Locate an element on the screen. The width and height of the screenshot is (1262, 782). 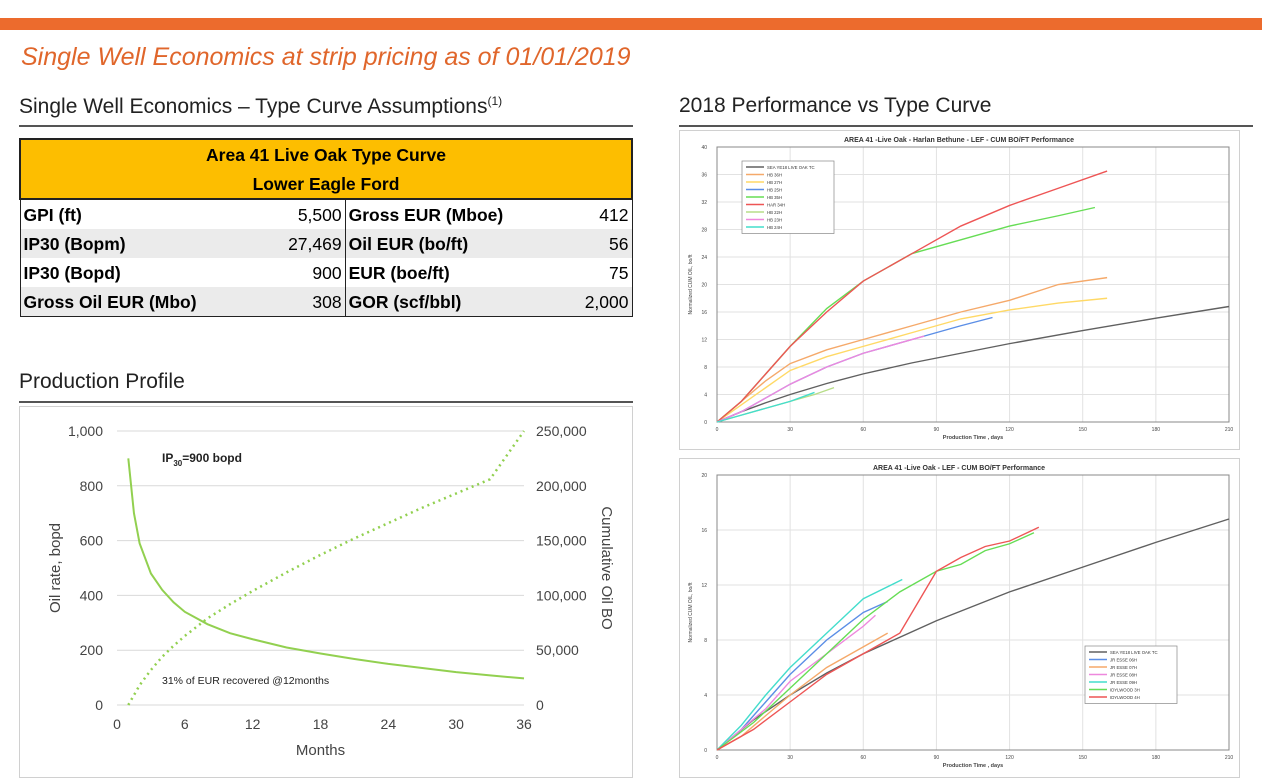
row-label: IP30 (Bopm) is located at coordinates (141, 243).